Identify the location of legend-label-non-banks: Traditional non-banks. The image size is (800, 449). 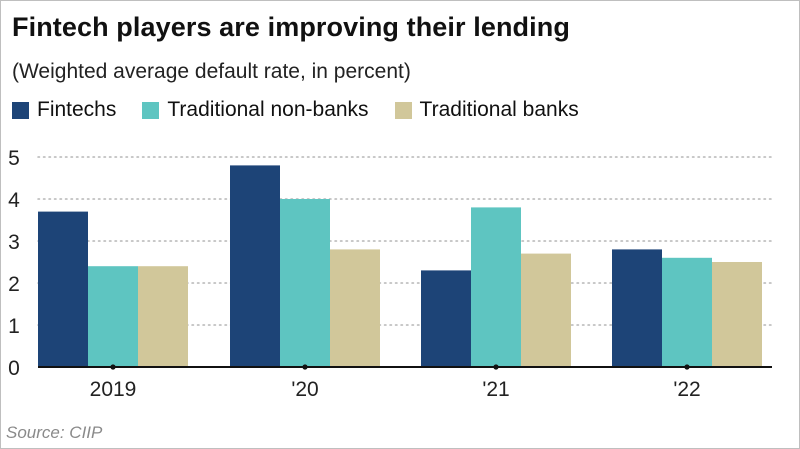
(268, 109).